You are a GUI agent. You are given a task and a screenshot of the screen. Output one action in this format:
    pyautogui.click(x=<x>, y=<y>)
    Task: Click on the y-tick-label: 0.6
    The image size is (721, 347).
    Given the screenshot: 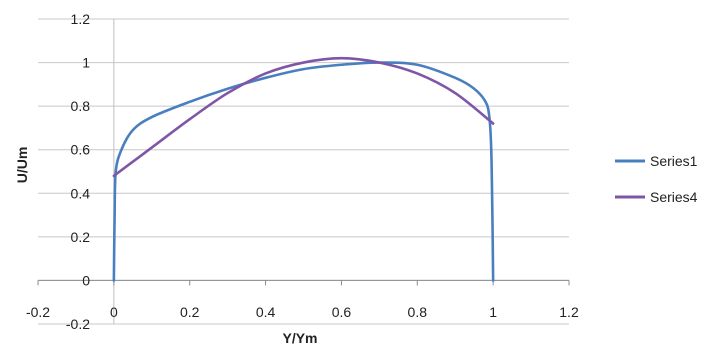 What is the action you would take?
    pyautogui.click(x=81, y=150)
    